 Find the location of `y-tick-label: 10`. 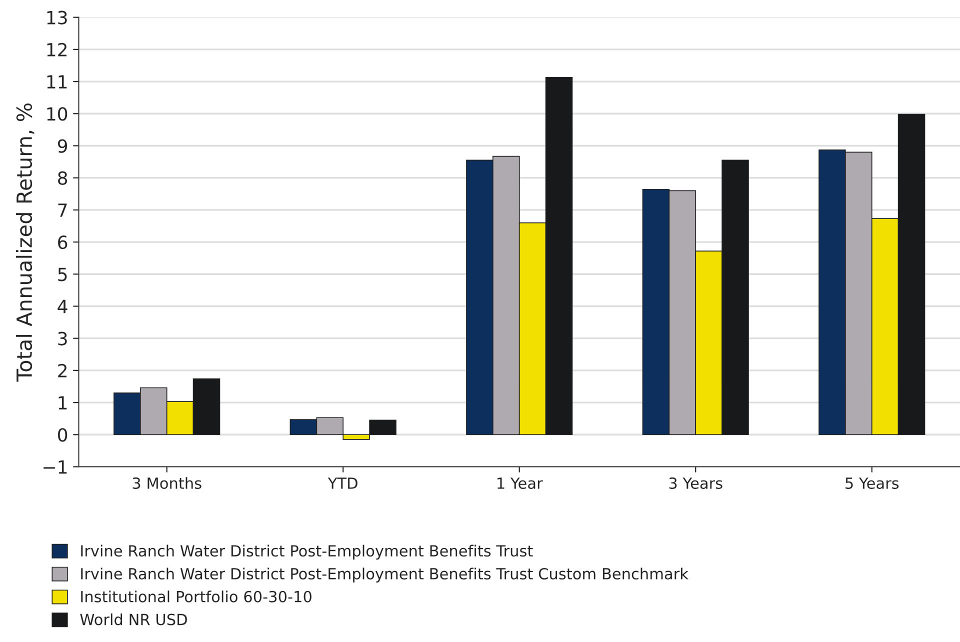

y-tick-label: 10 is located at coordinates (57, 114).